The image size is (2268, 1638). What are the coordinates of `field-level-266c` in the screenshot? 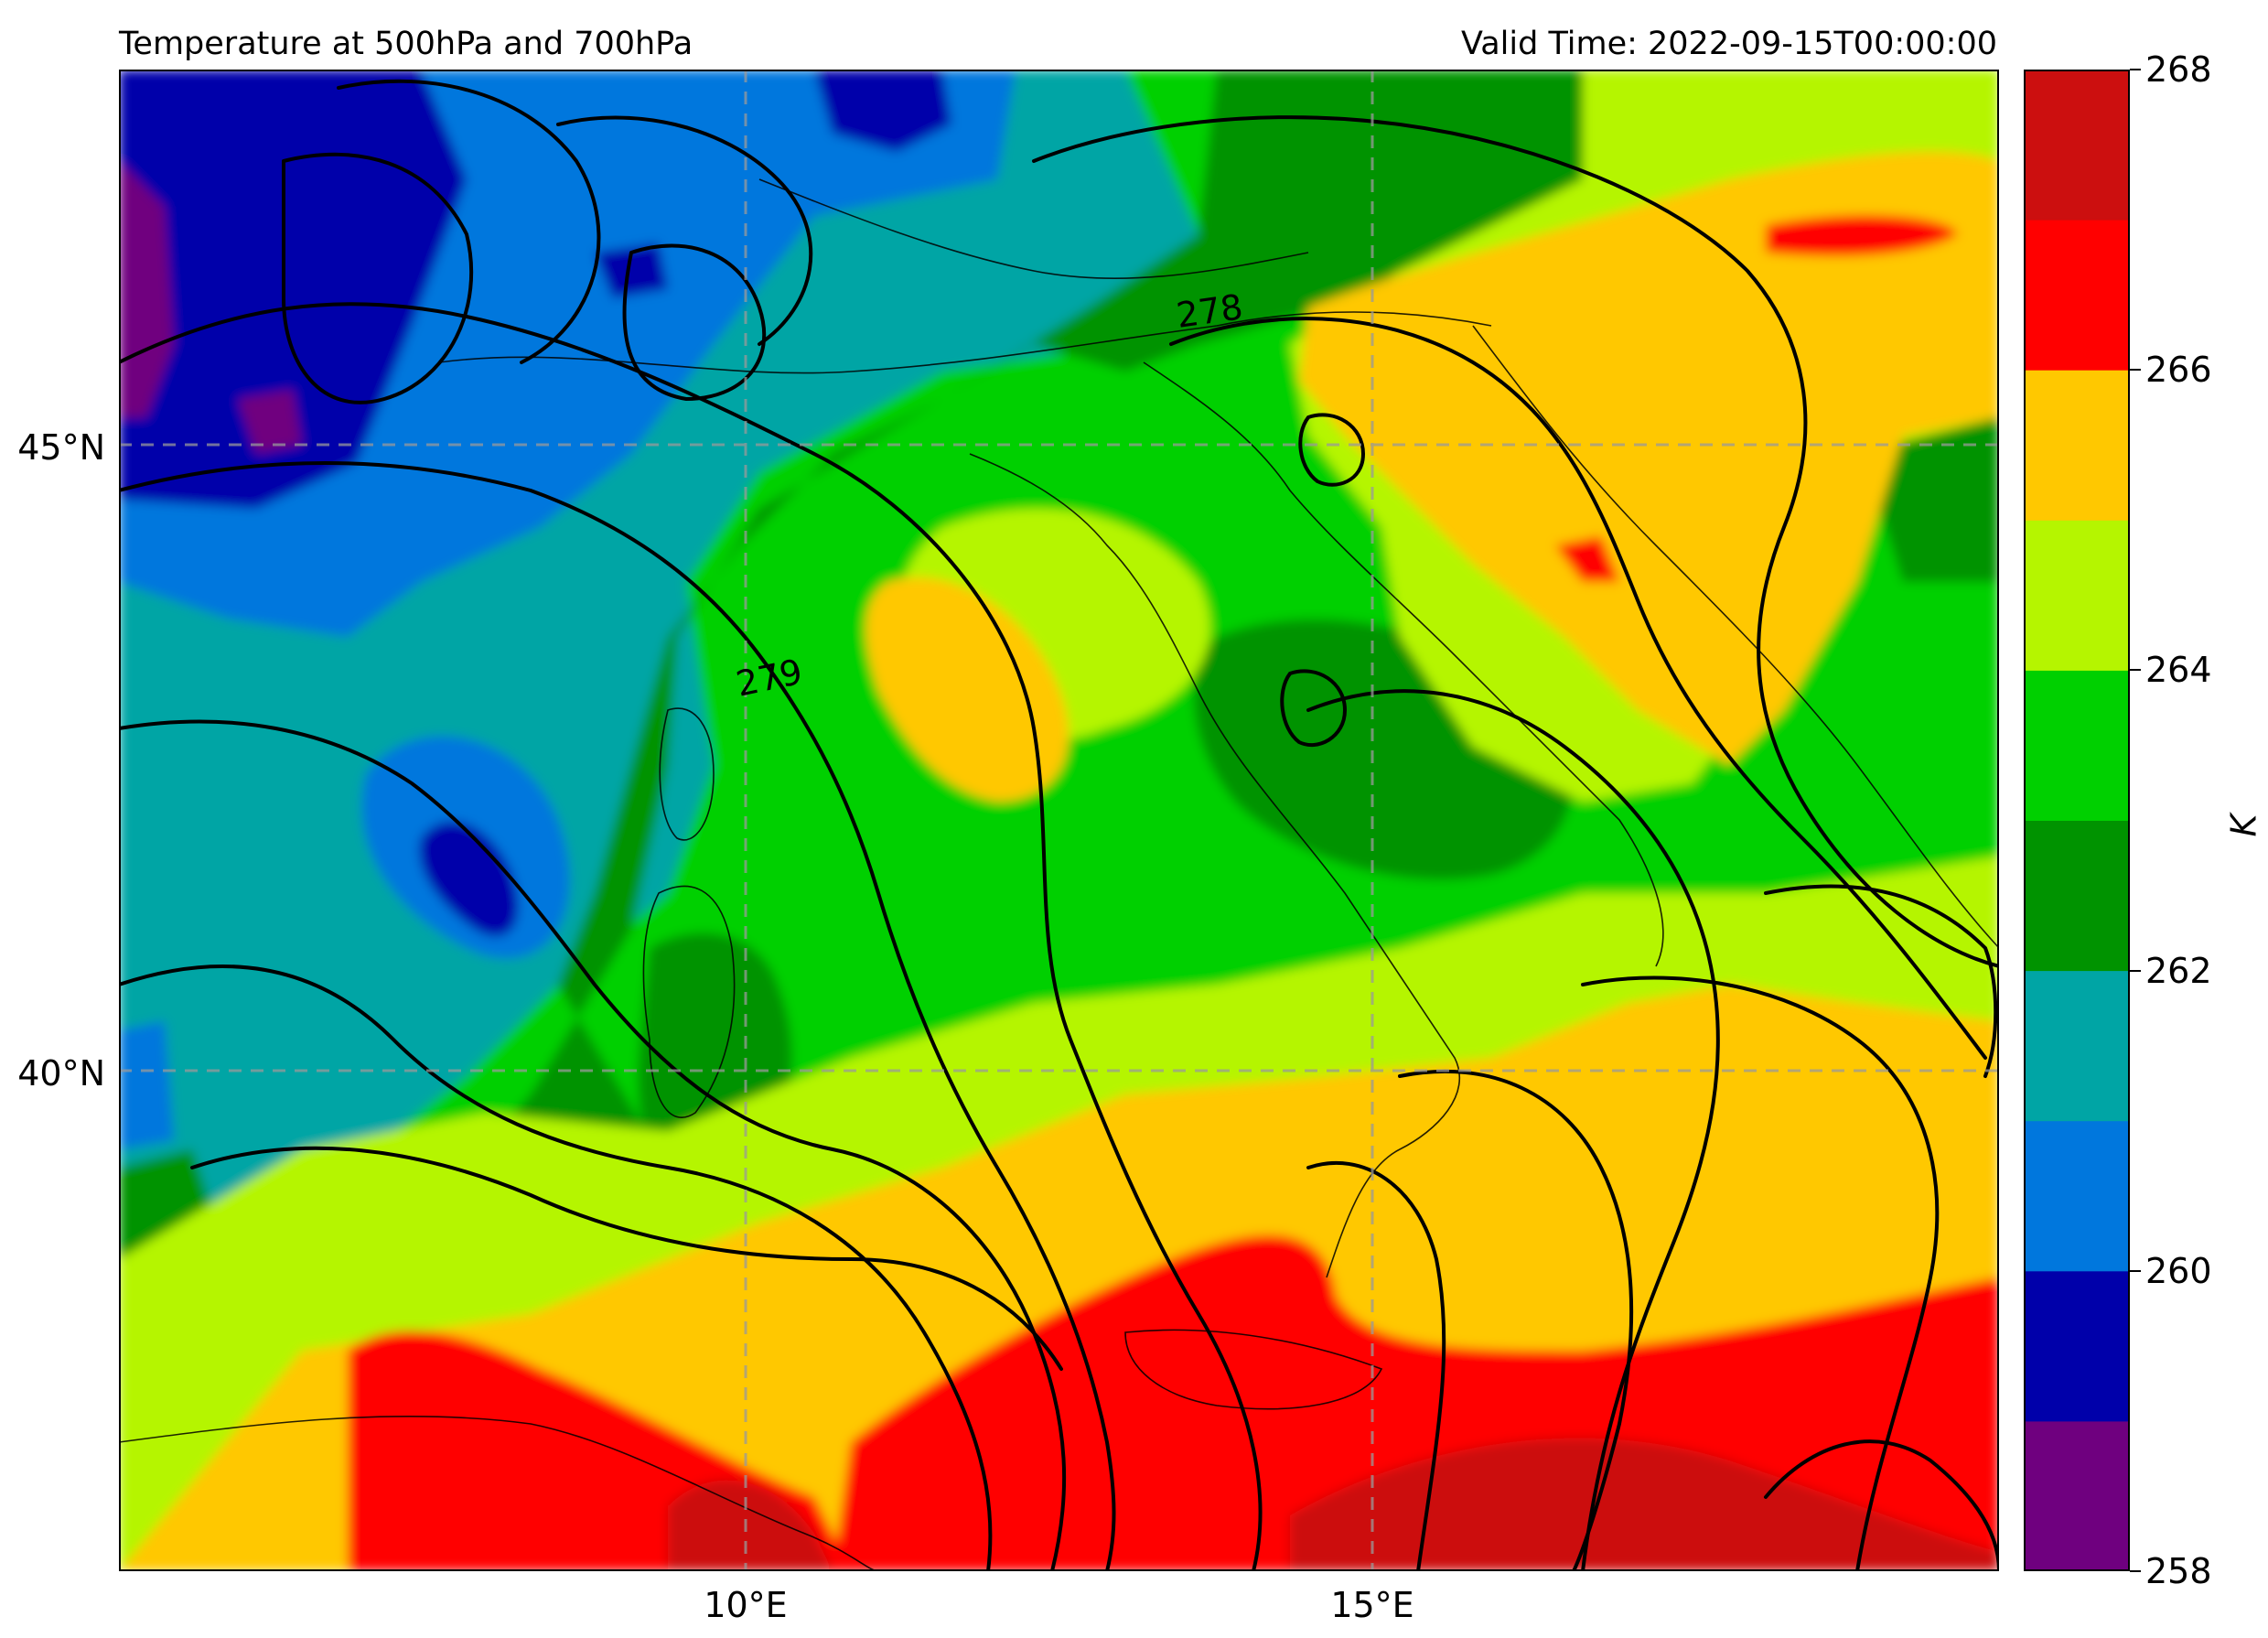 It's located at (1862, 235).